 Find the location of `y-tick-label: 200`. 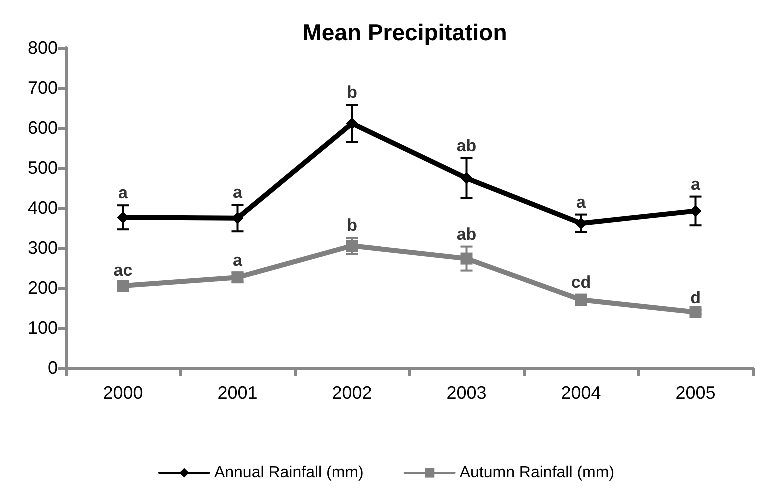

y-tick-label: 200 is located at coordinates (43, 288).